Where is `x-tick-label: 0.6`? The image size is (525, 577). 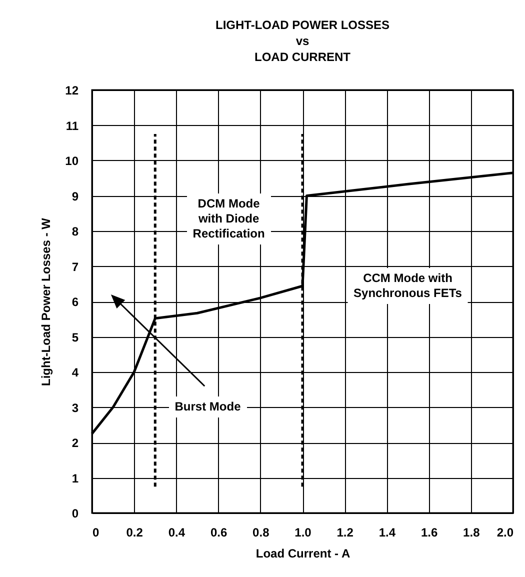 x-tick-label: 0.6 is located at coordinates (219, 533).